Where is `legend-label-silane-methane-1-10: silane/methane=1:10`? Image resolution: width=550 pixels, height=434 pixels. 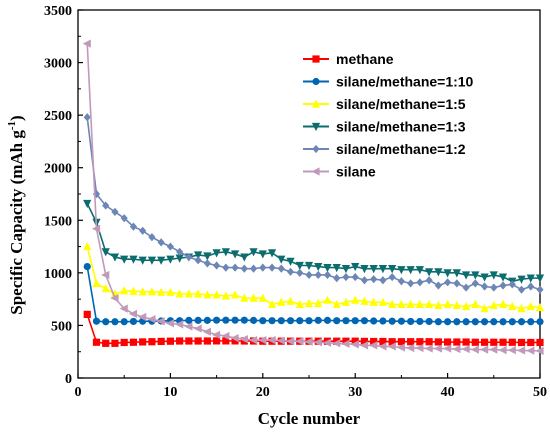
legend-label-silane-methane-1-10: silane/methane=1:10 is located at coordinates (405, 82).